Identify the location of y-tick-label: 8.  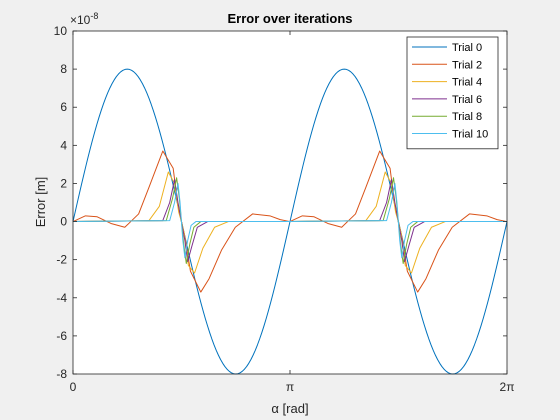
(63, 69).